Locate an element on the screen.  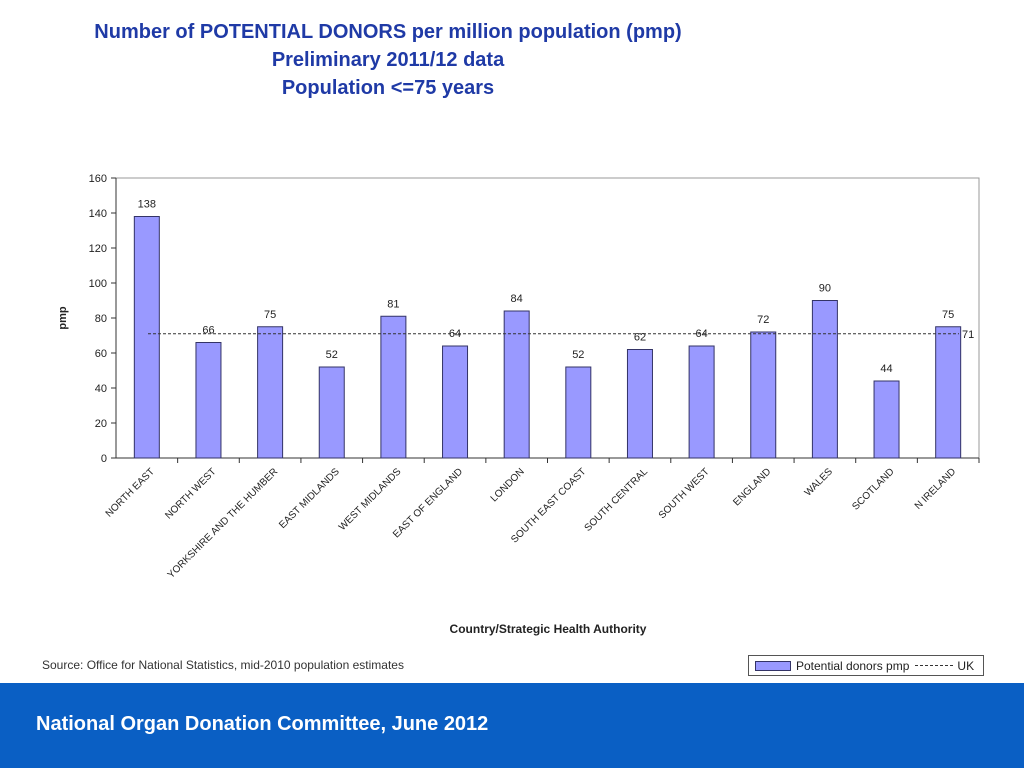
x-tick-label: WALES is located at coordinates (819, 482).